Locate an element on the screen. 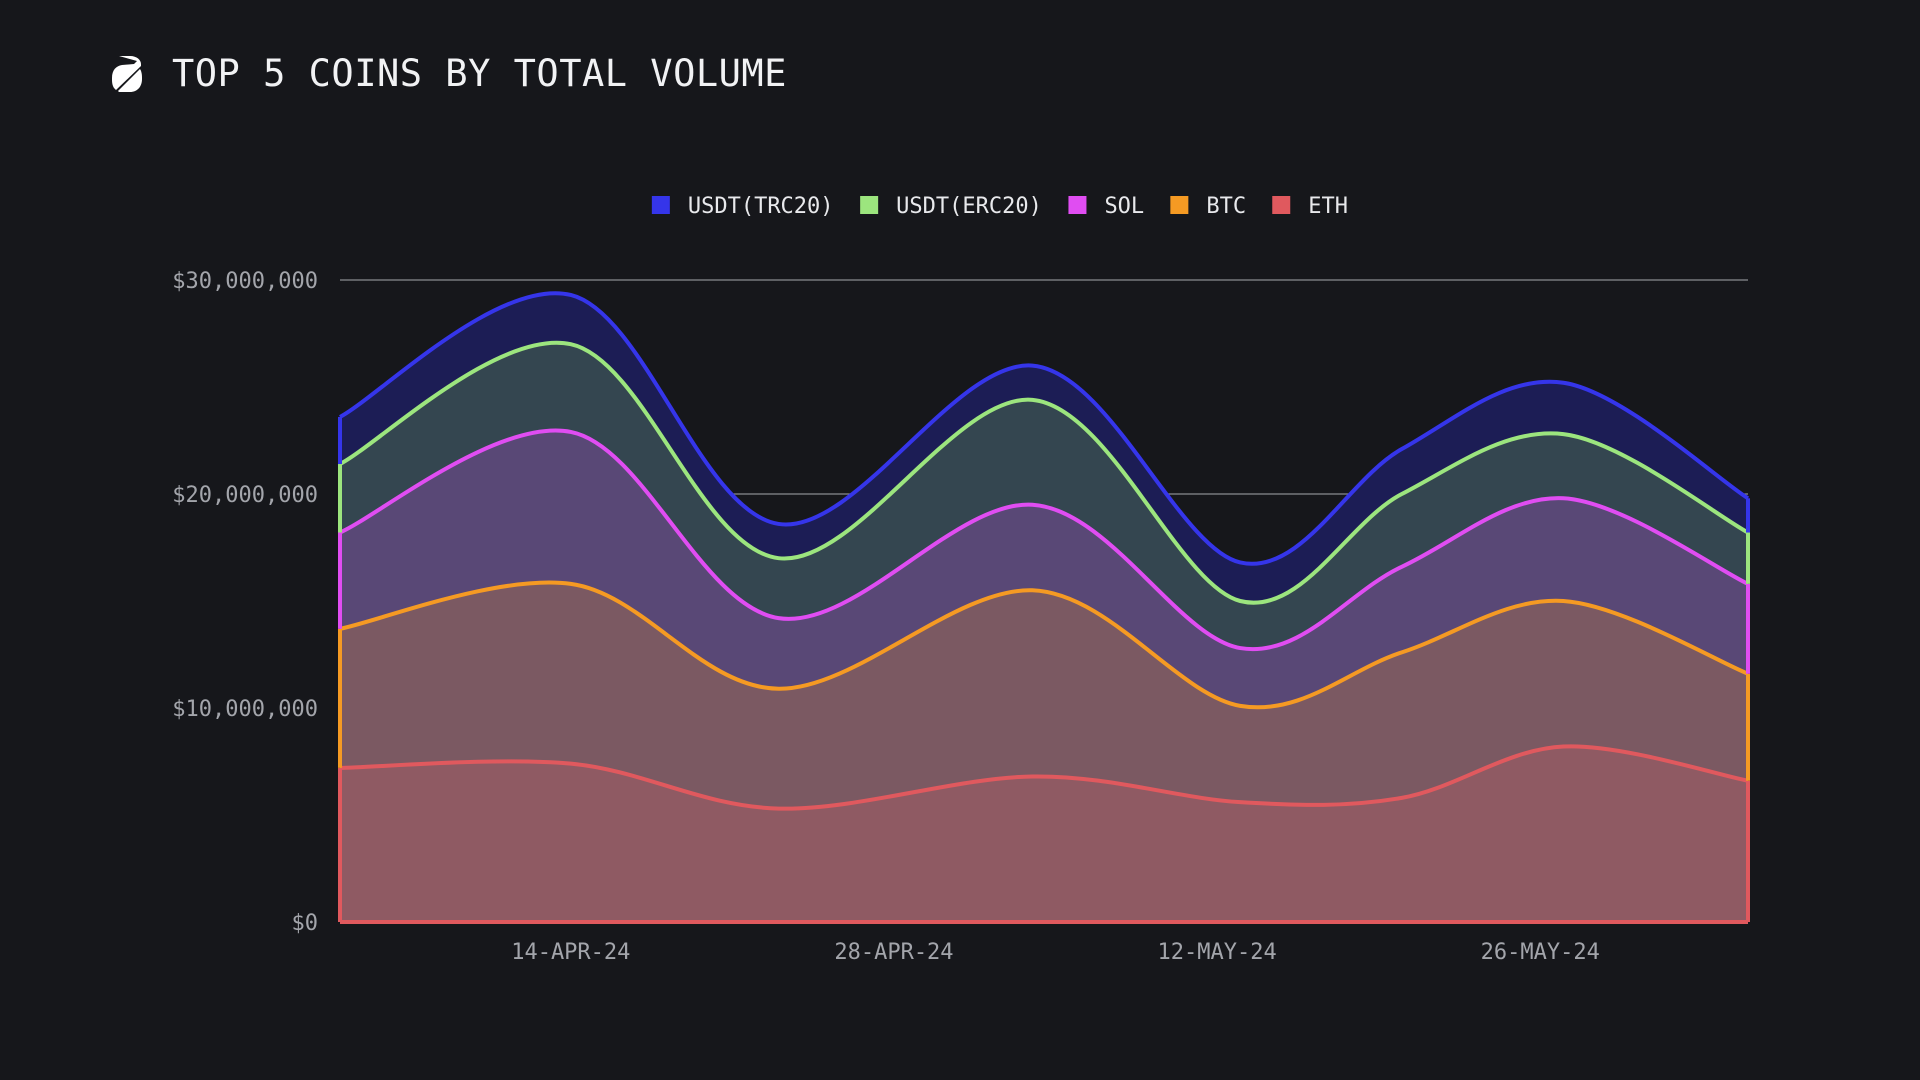 Image resolution: width=1920 pixels, height=1080 pixels. chart-header: TOP 5 COINS BY TOTAL VOLUME is located at coordinates (448, 73).